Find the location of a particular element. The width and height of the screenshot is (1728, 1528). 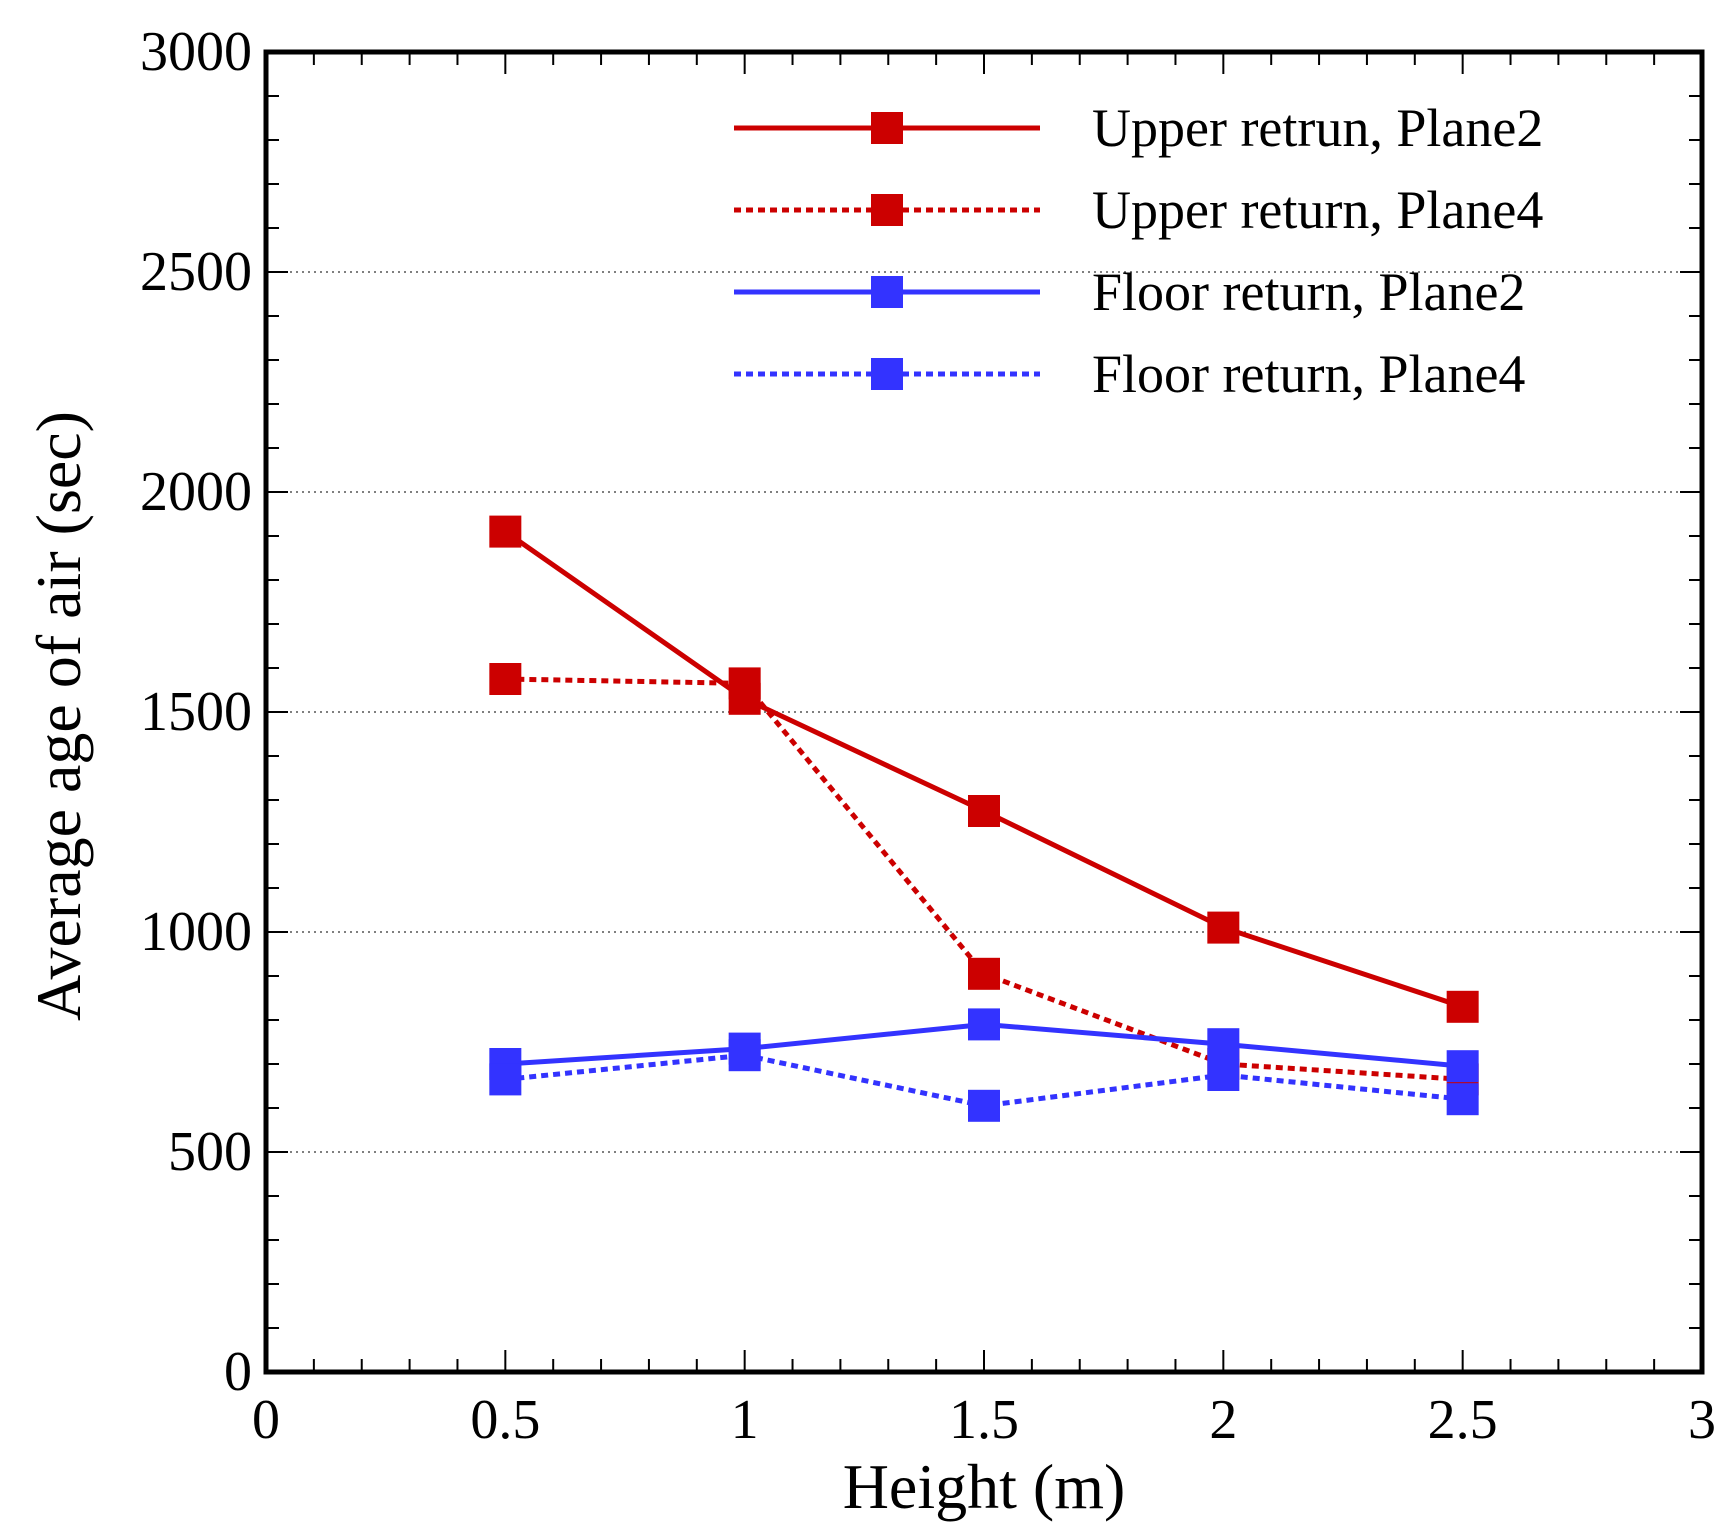

x-tick-label: 0 is located at coordinates (266, 1420).